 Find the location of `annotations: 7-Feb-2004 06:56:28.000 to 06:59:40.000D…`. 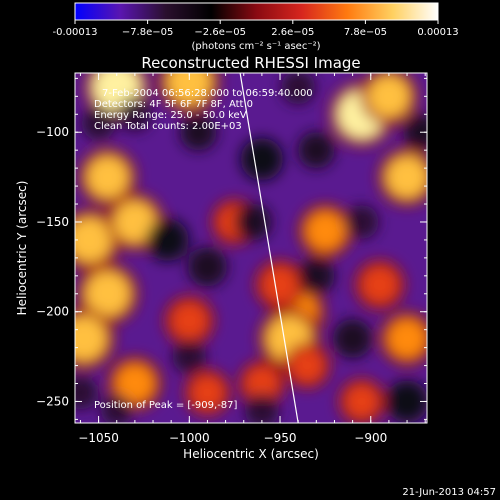

annotations: 7-Feb-2004 06:56:28.000 to 06:59:40.000D… is located at coordinates (203, 110).